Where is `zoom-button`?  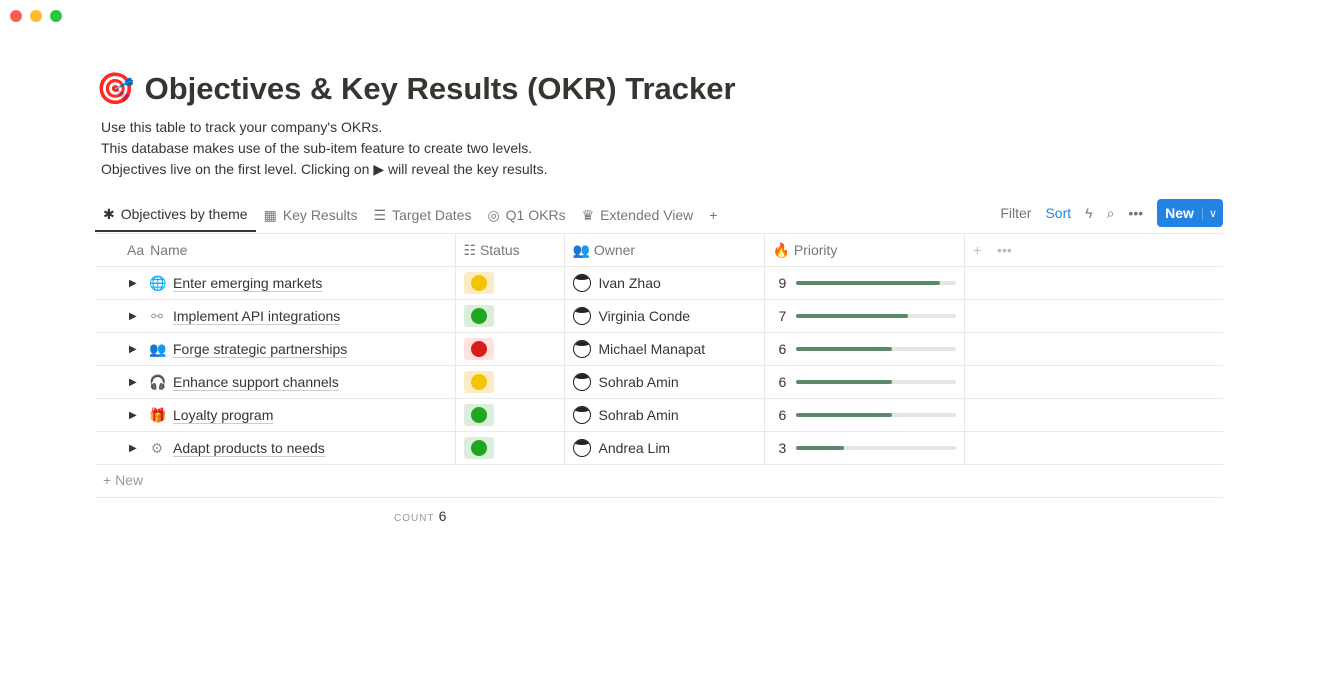
zoom-button is located at coordinates (56, 16).